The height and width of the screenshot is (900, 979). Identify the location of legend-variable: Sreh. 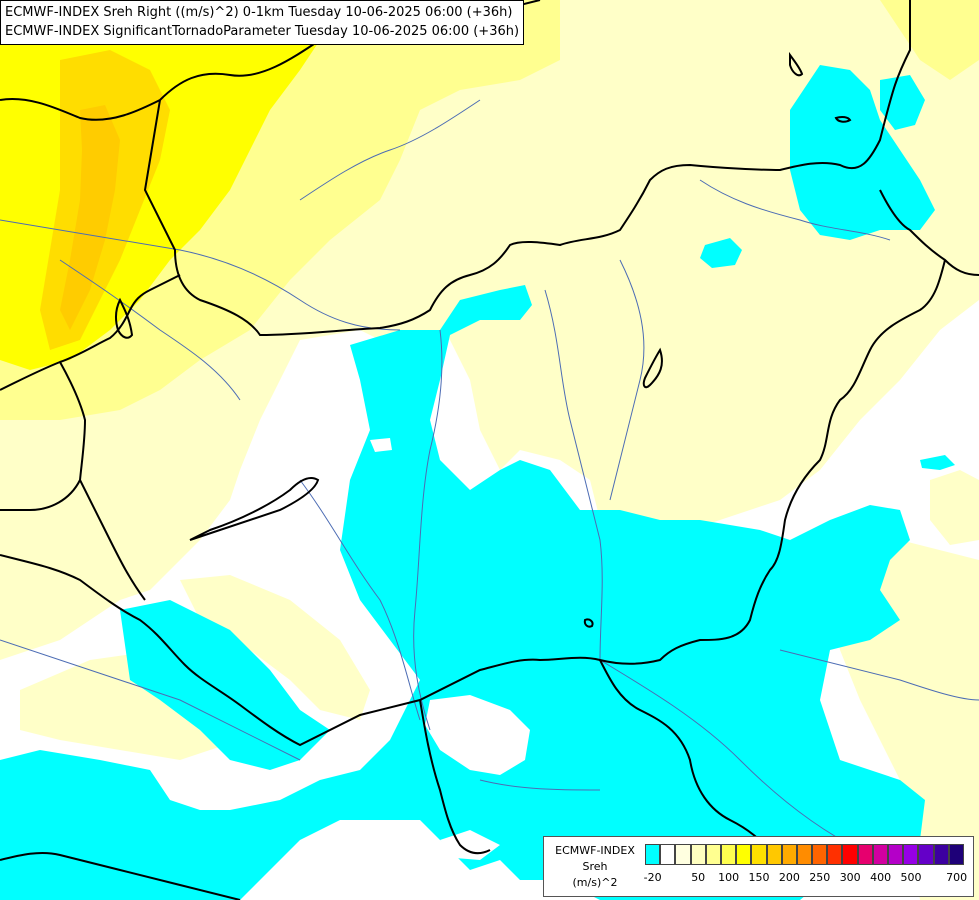
(595, 866).